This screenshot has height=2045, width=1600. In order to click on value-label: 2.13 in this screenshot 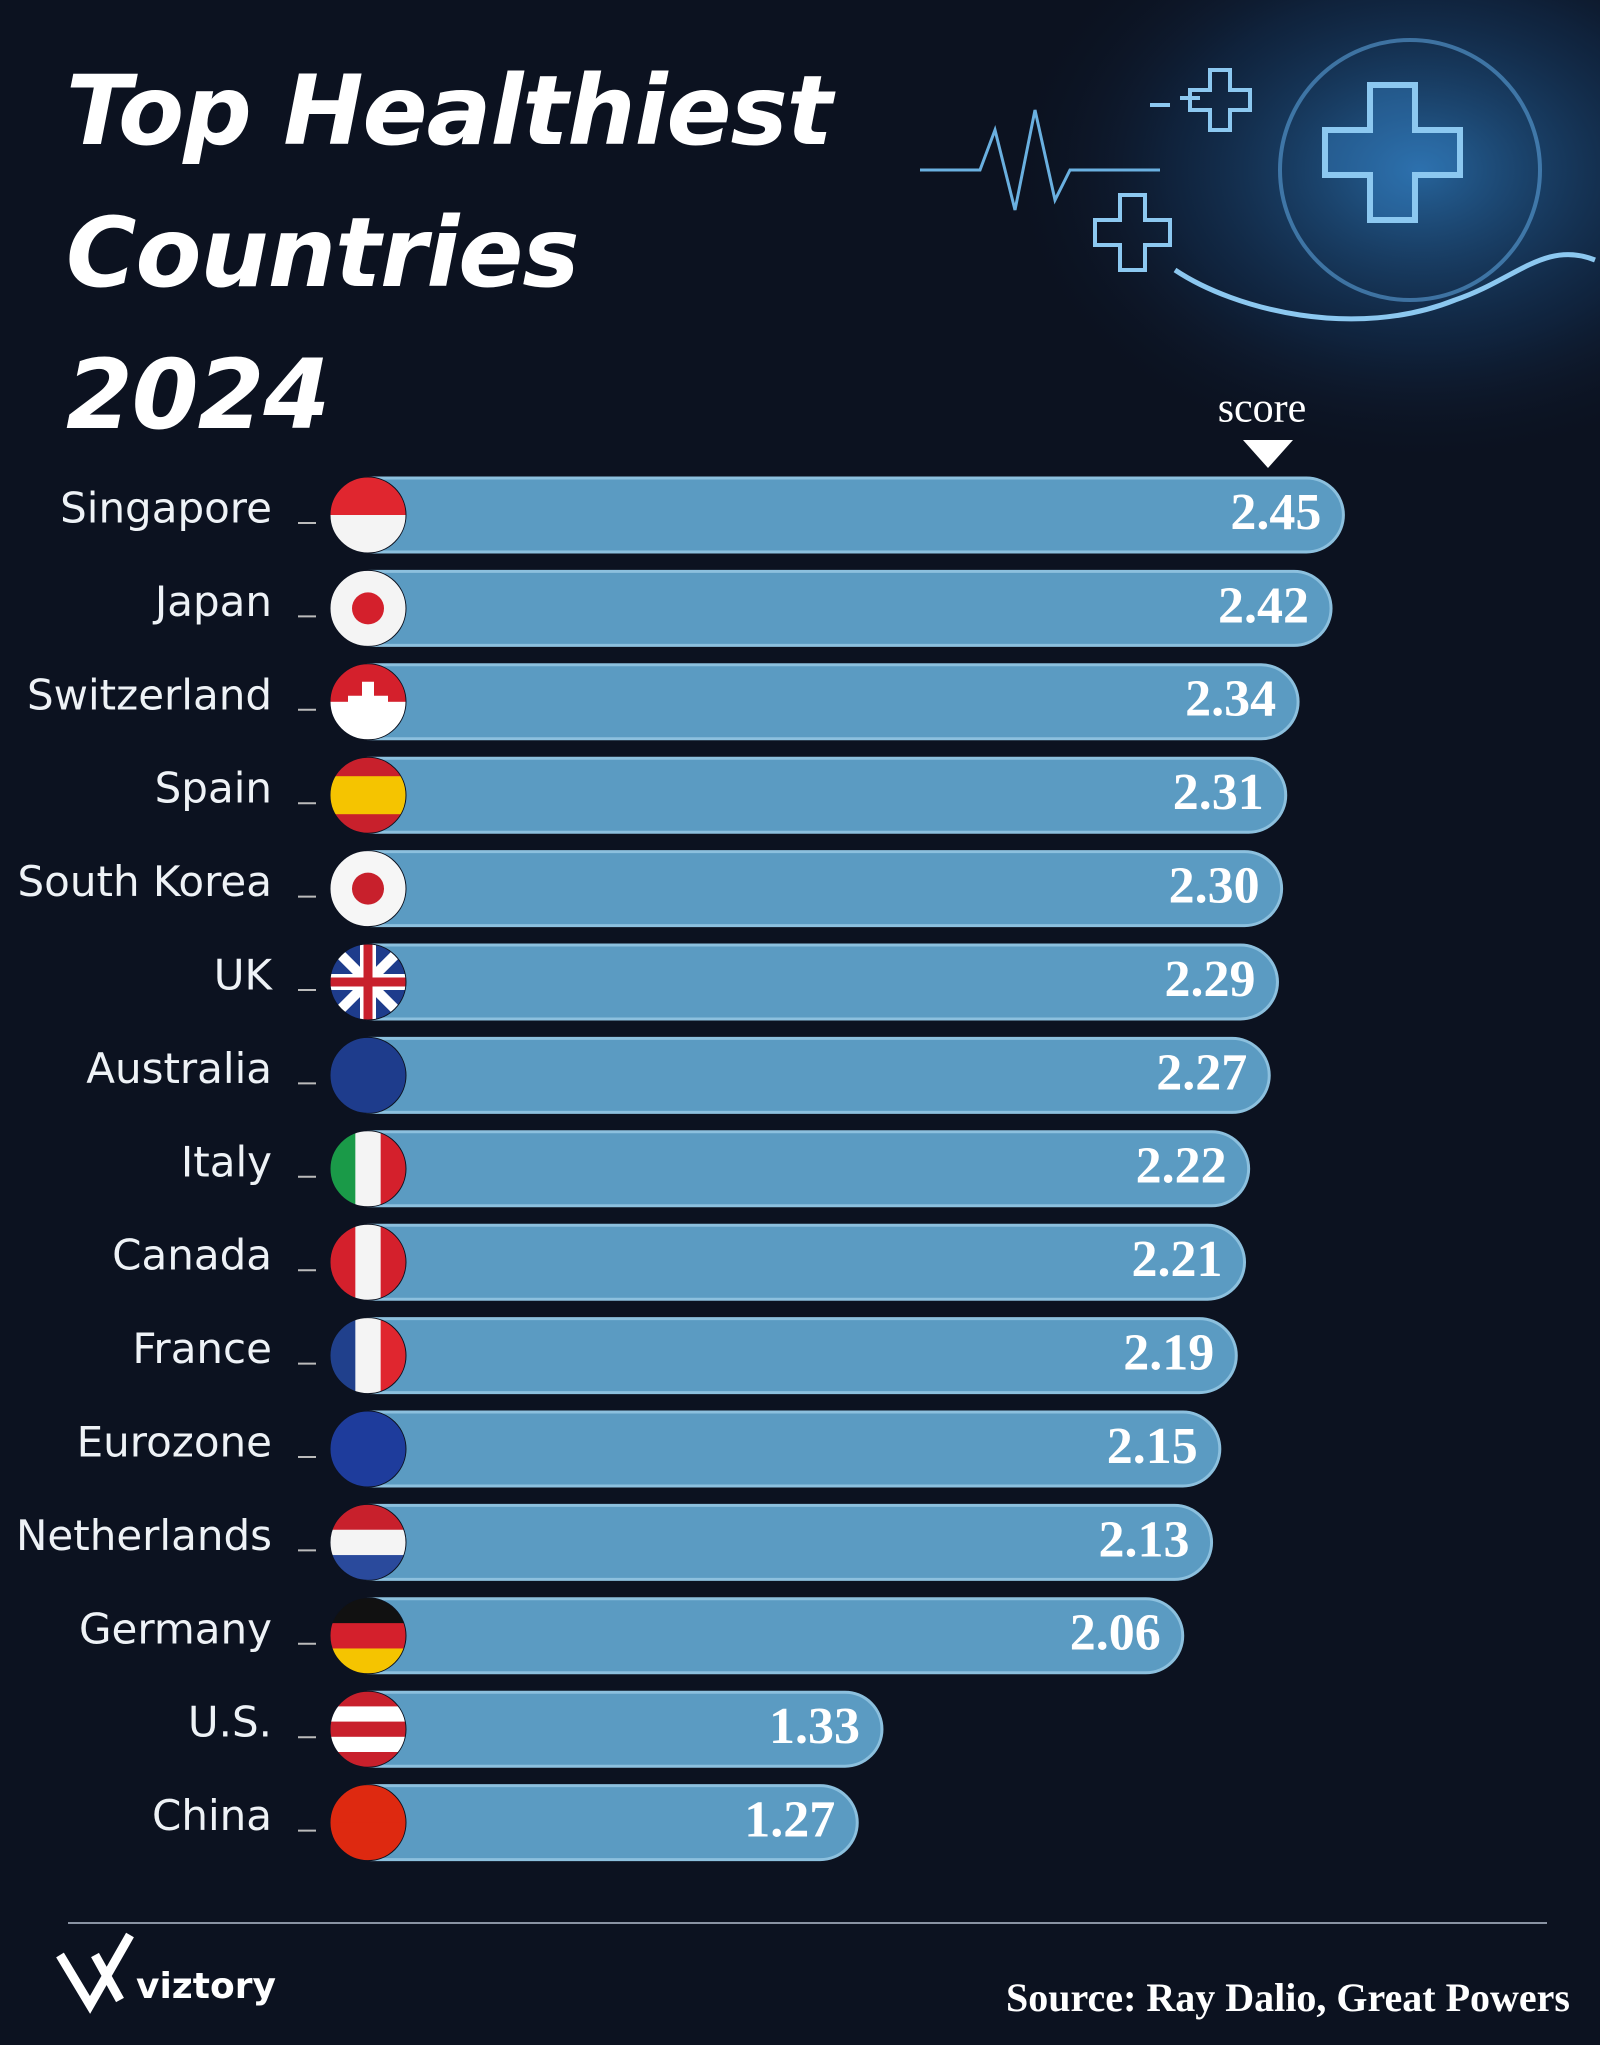, I will do `click(1144, 1539)`.